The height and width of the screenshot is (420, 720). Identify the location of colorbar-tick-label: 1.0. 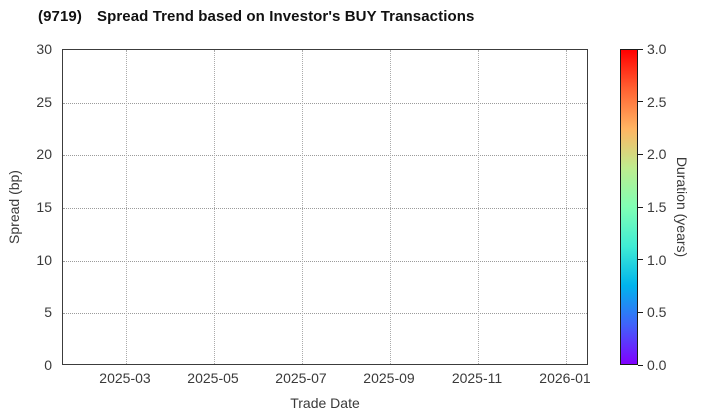
(657, 259).